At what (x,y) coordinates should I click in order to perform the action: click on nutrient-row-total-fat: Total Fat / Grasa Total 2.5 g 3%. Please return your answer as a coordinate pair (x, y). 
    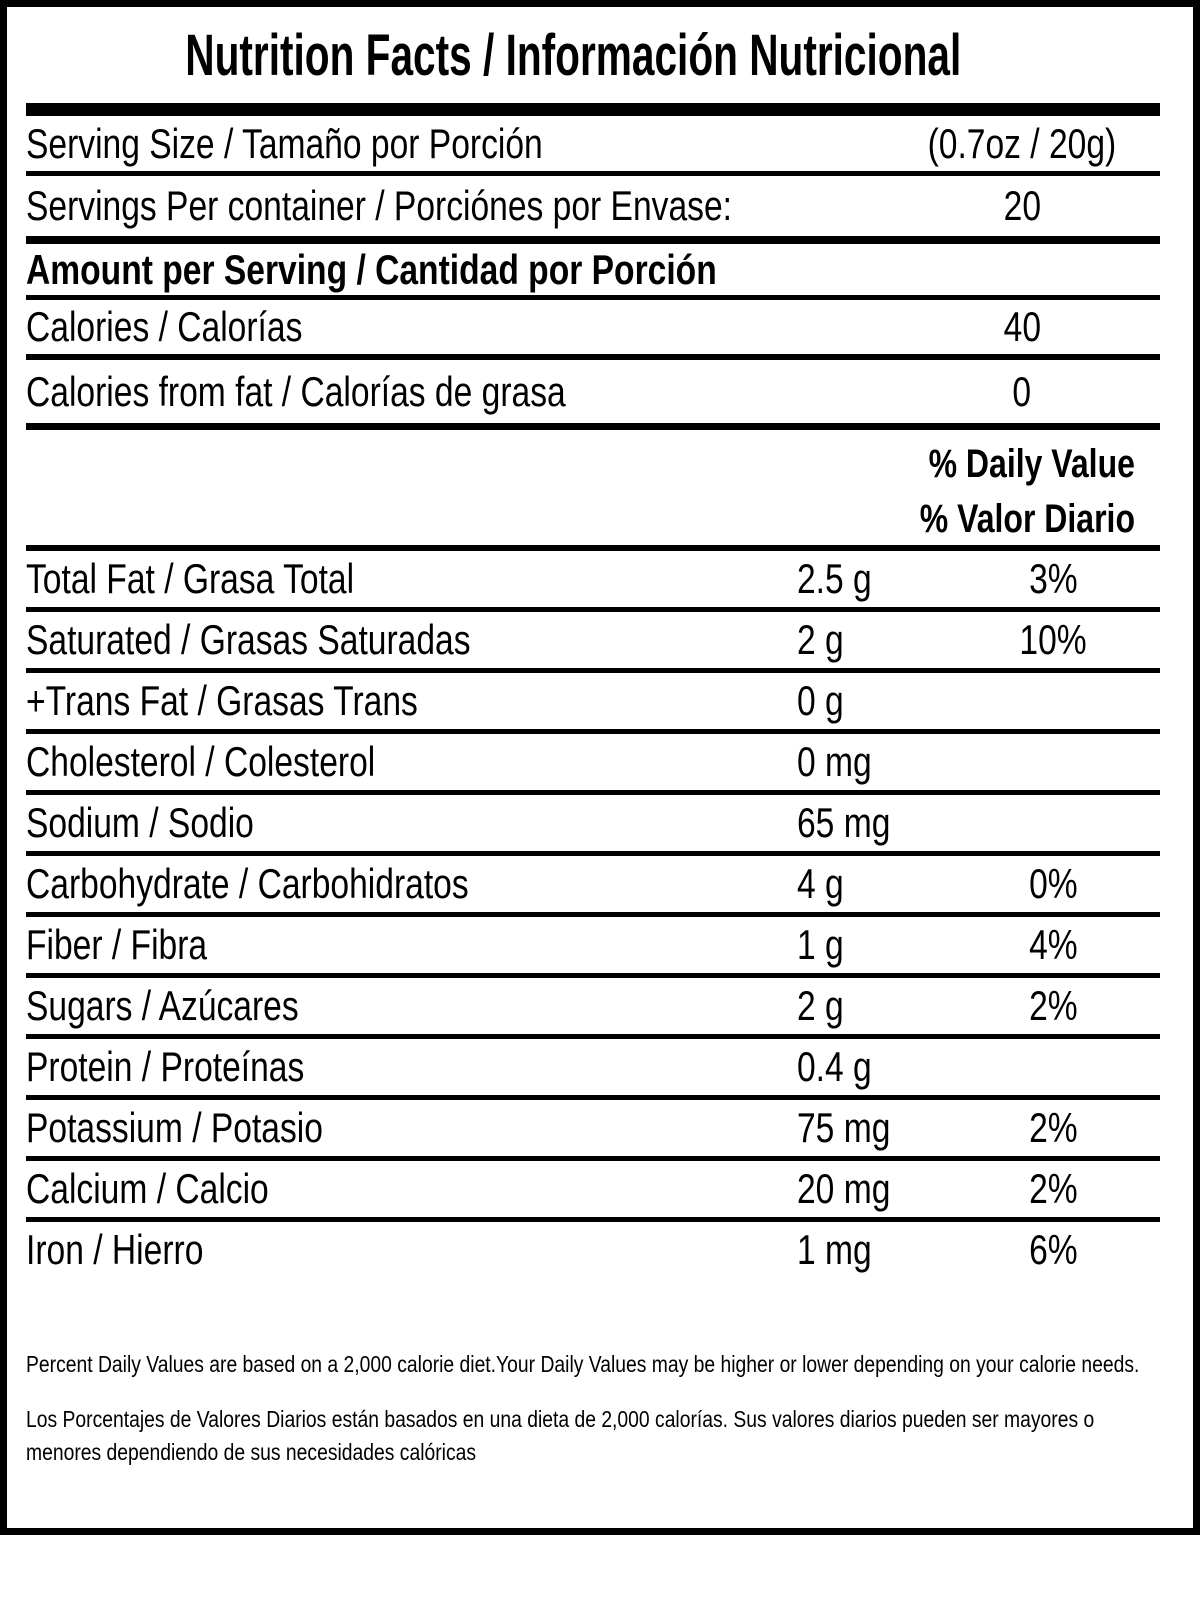
    Looking at the image, I should click on (593, 581).